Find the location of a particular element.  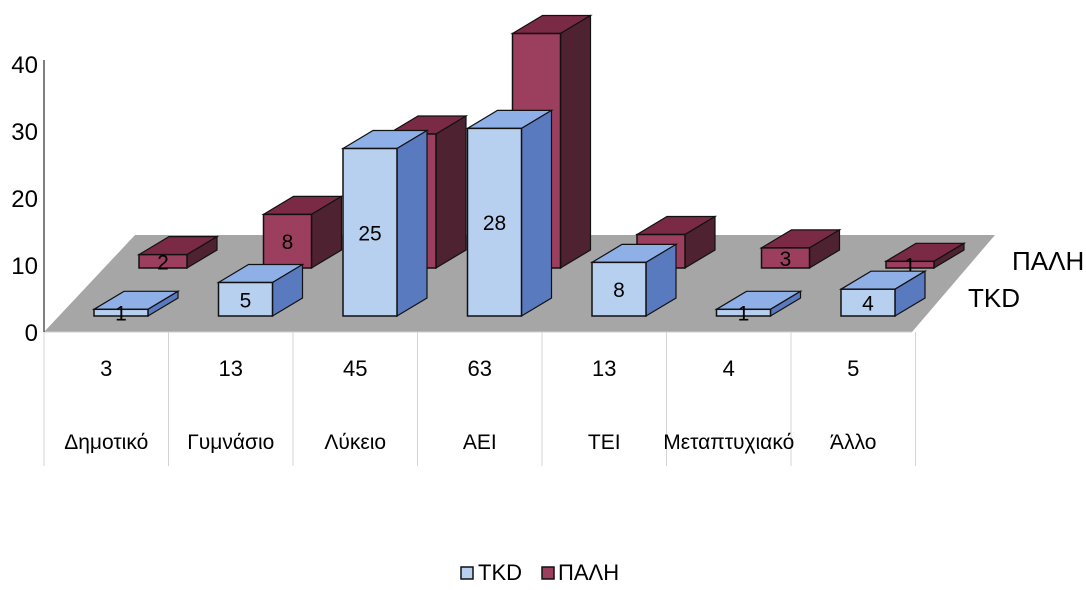

y-tick-label: 0 is located at coordinates (31, 333).